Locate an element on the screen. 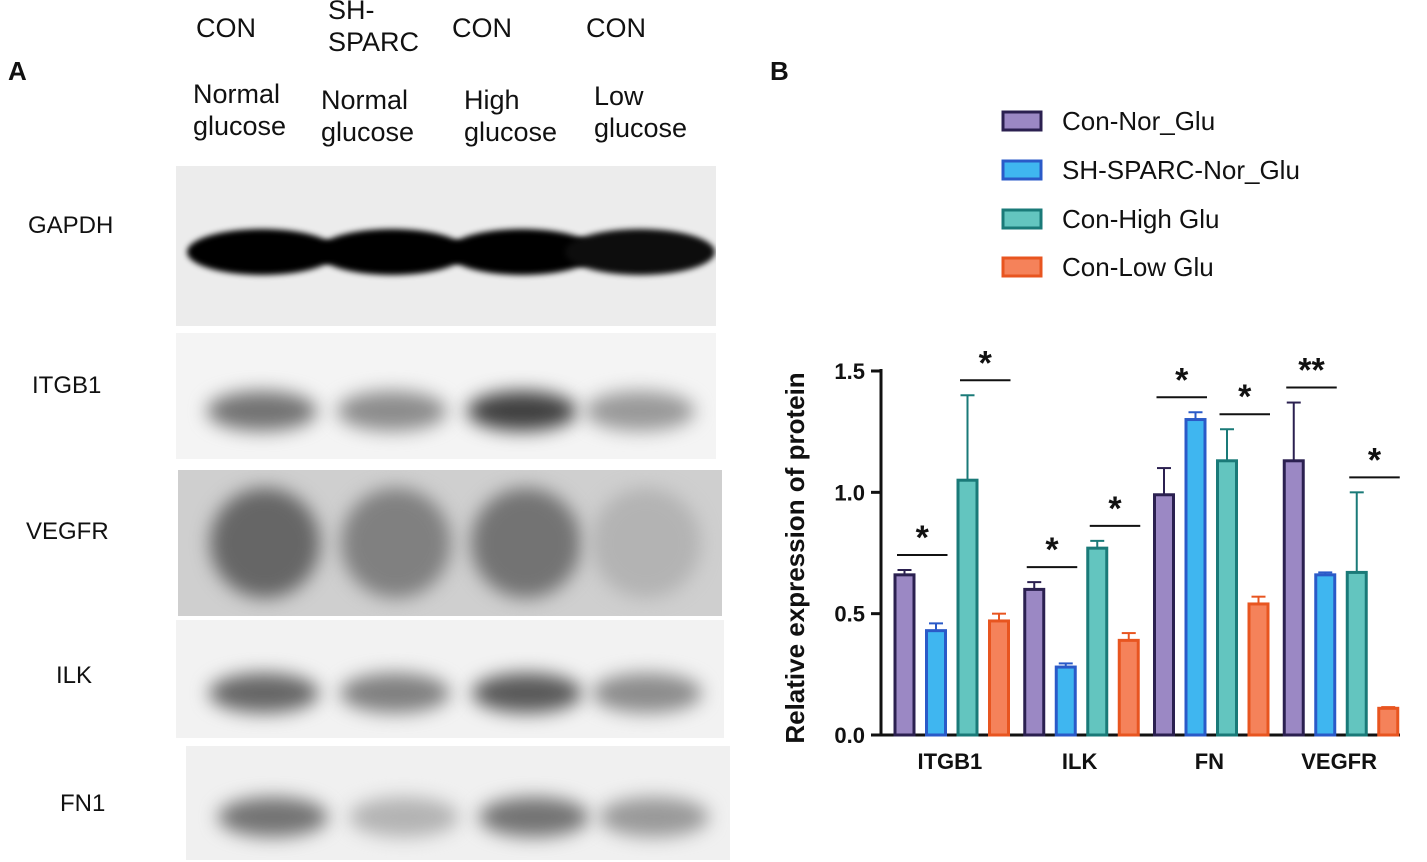  lane-3-condition-line1: High is located at coordinates (492, 100).